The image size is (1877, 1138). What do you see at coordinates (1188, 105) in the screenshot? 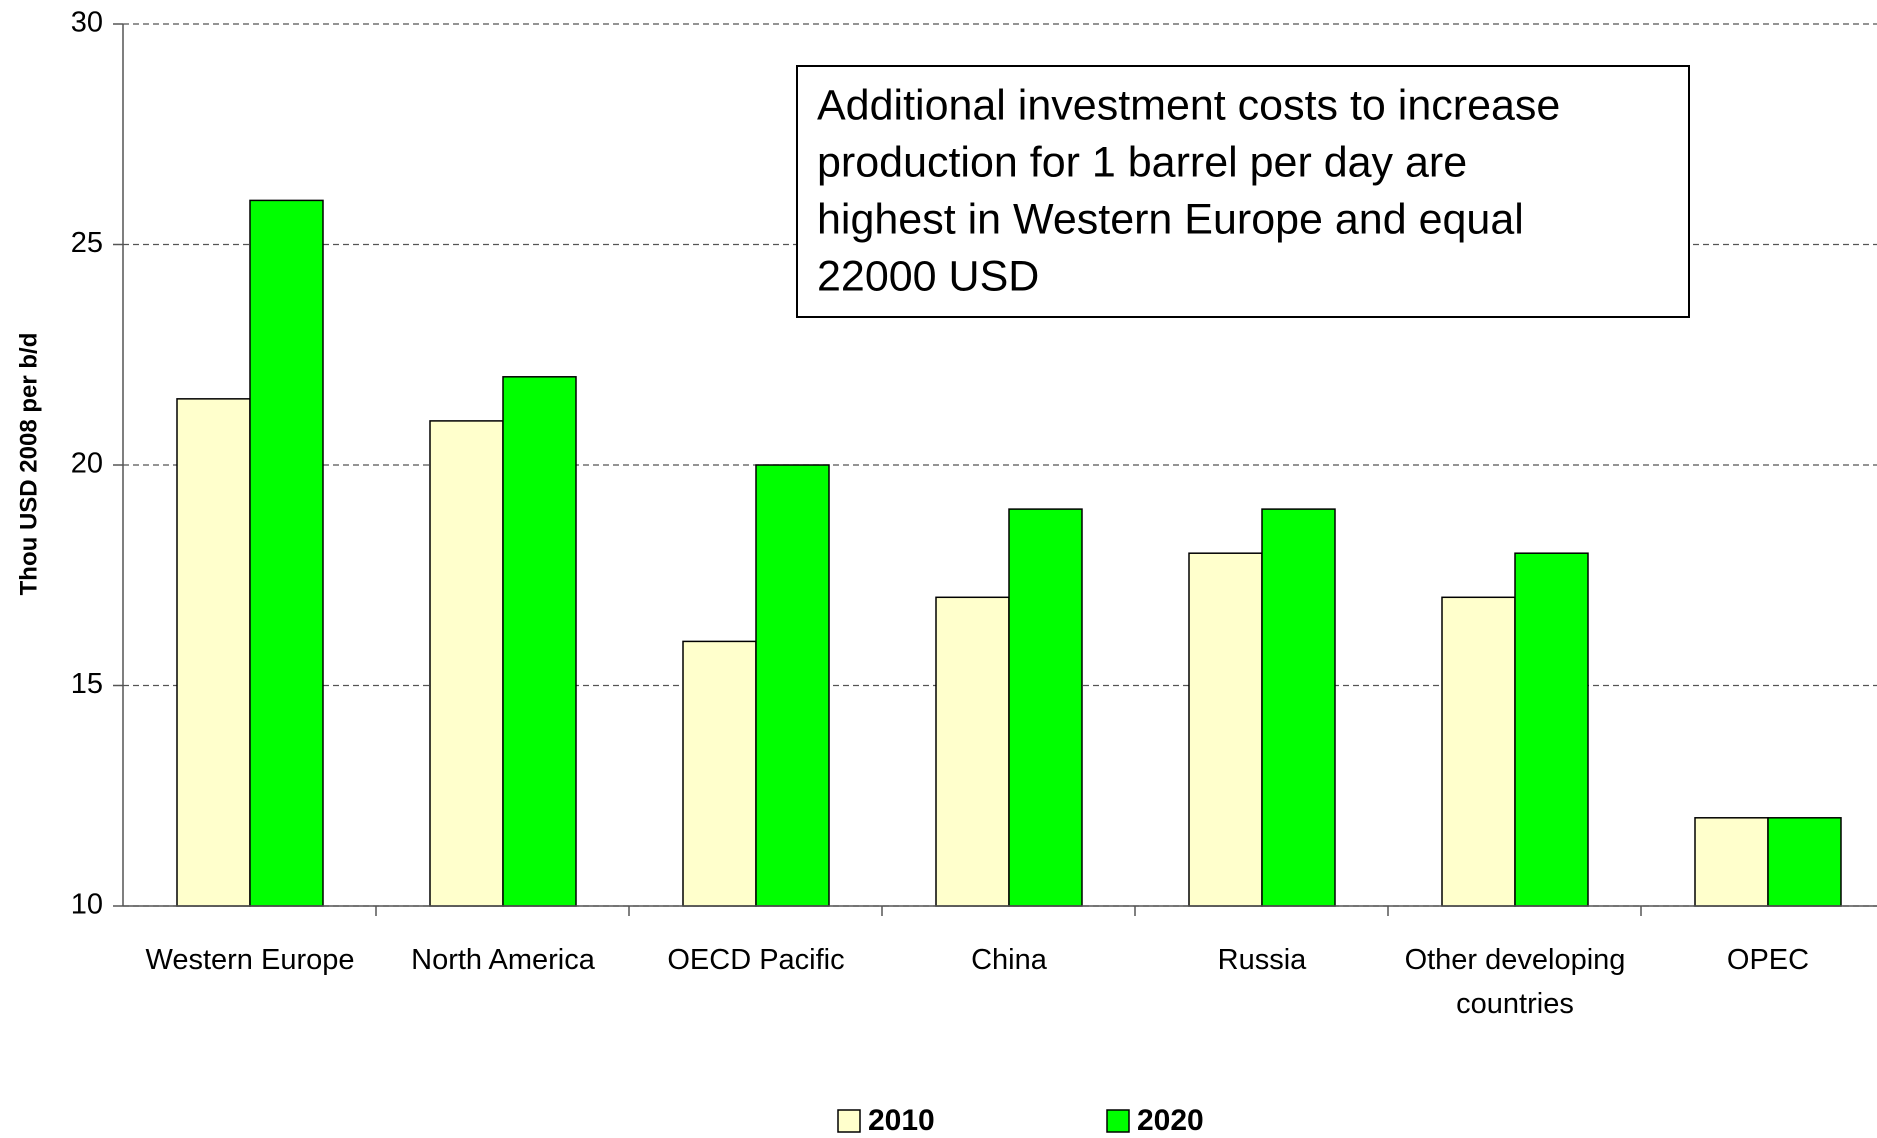
I see `annotation-text: Additional investment costs to increase` at bounding box center [1188, 105].